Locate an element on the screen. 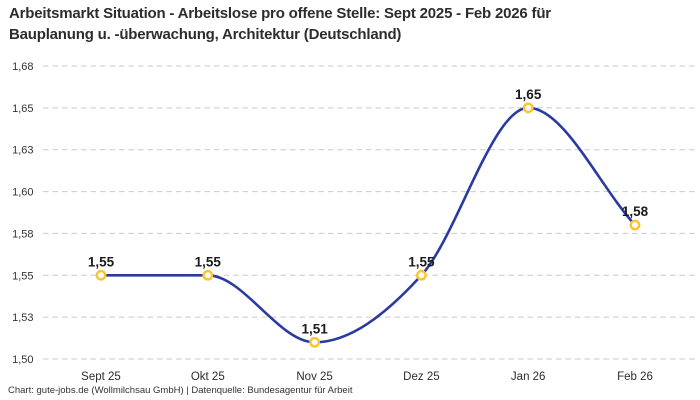  data-point-label: 1,58 is located at coordinates (635, 211).